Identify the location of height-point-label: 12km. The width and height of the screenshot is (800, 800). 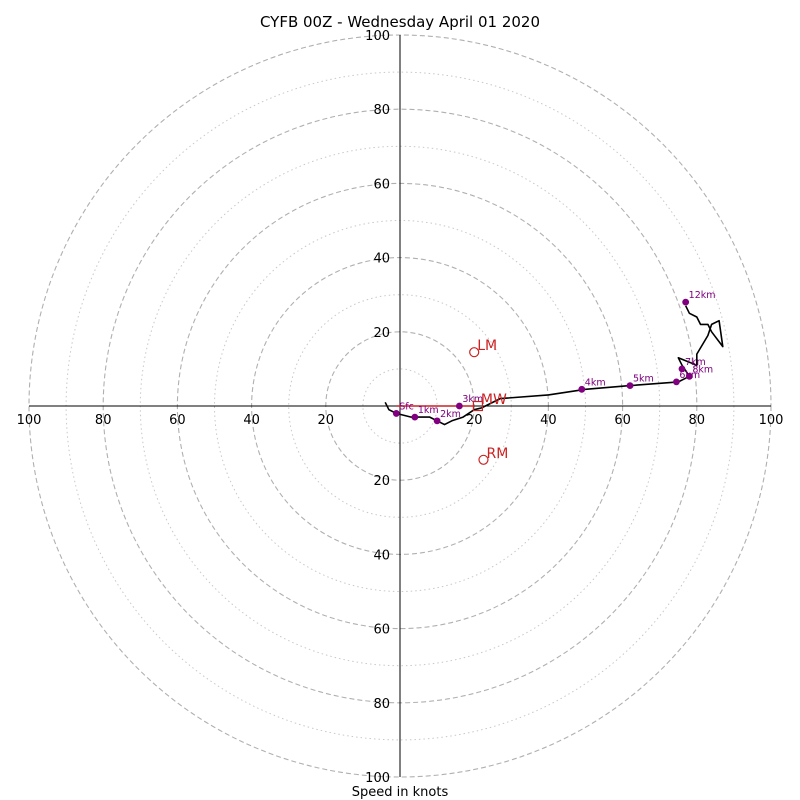
(702, 295).